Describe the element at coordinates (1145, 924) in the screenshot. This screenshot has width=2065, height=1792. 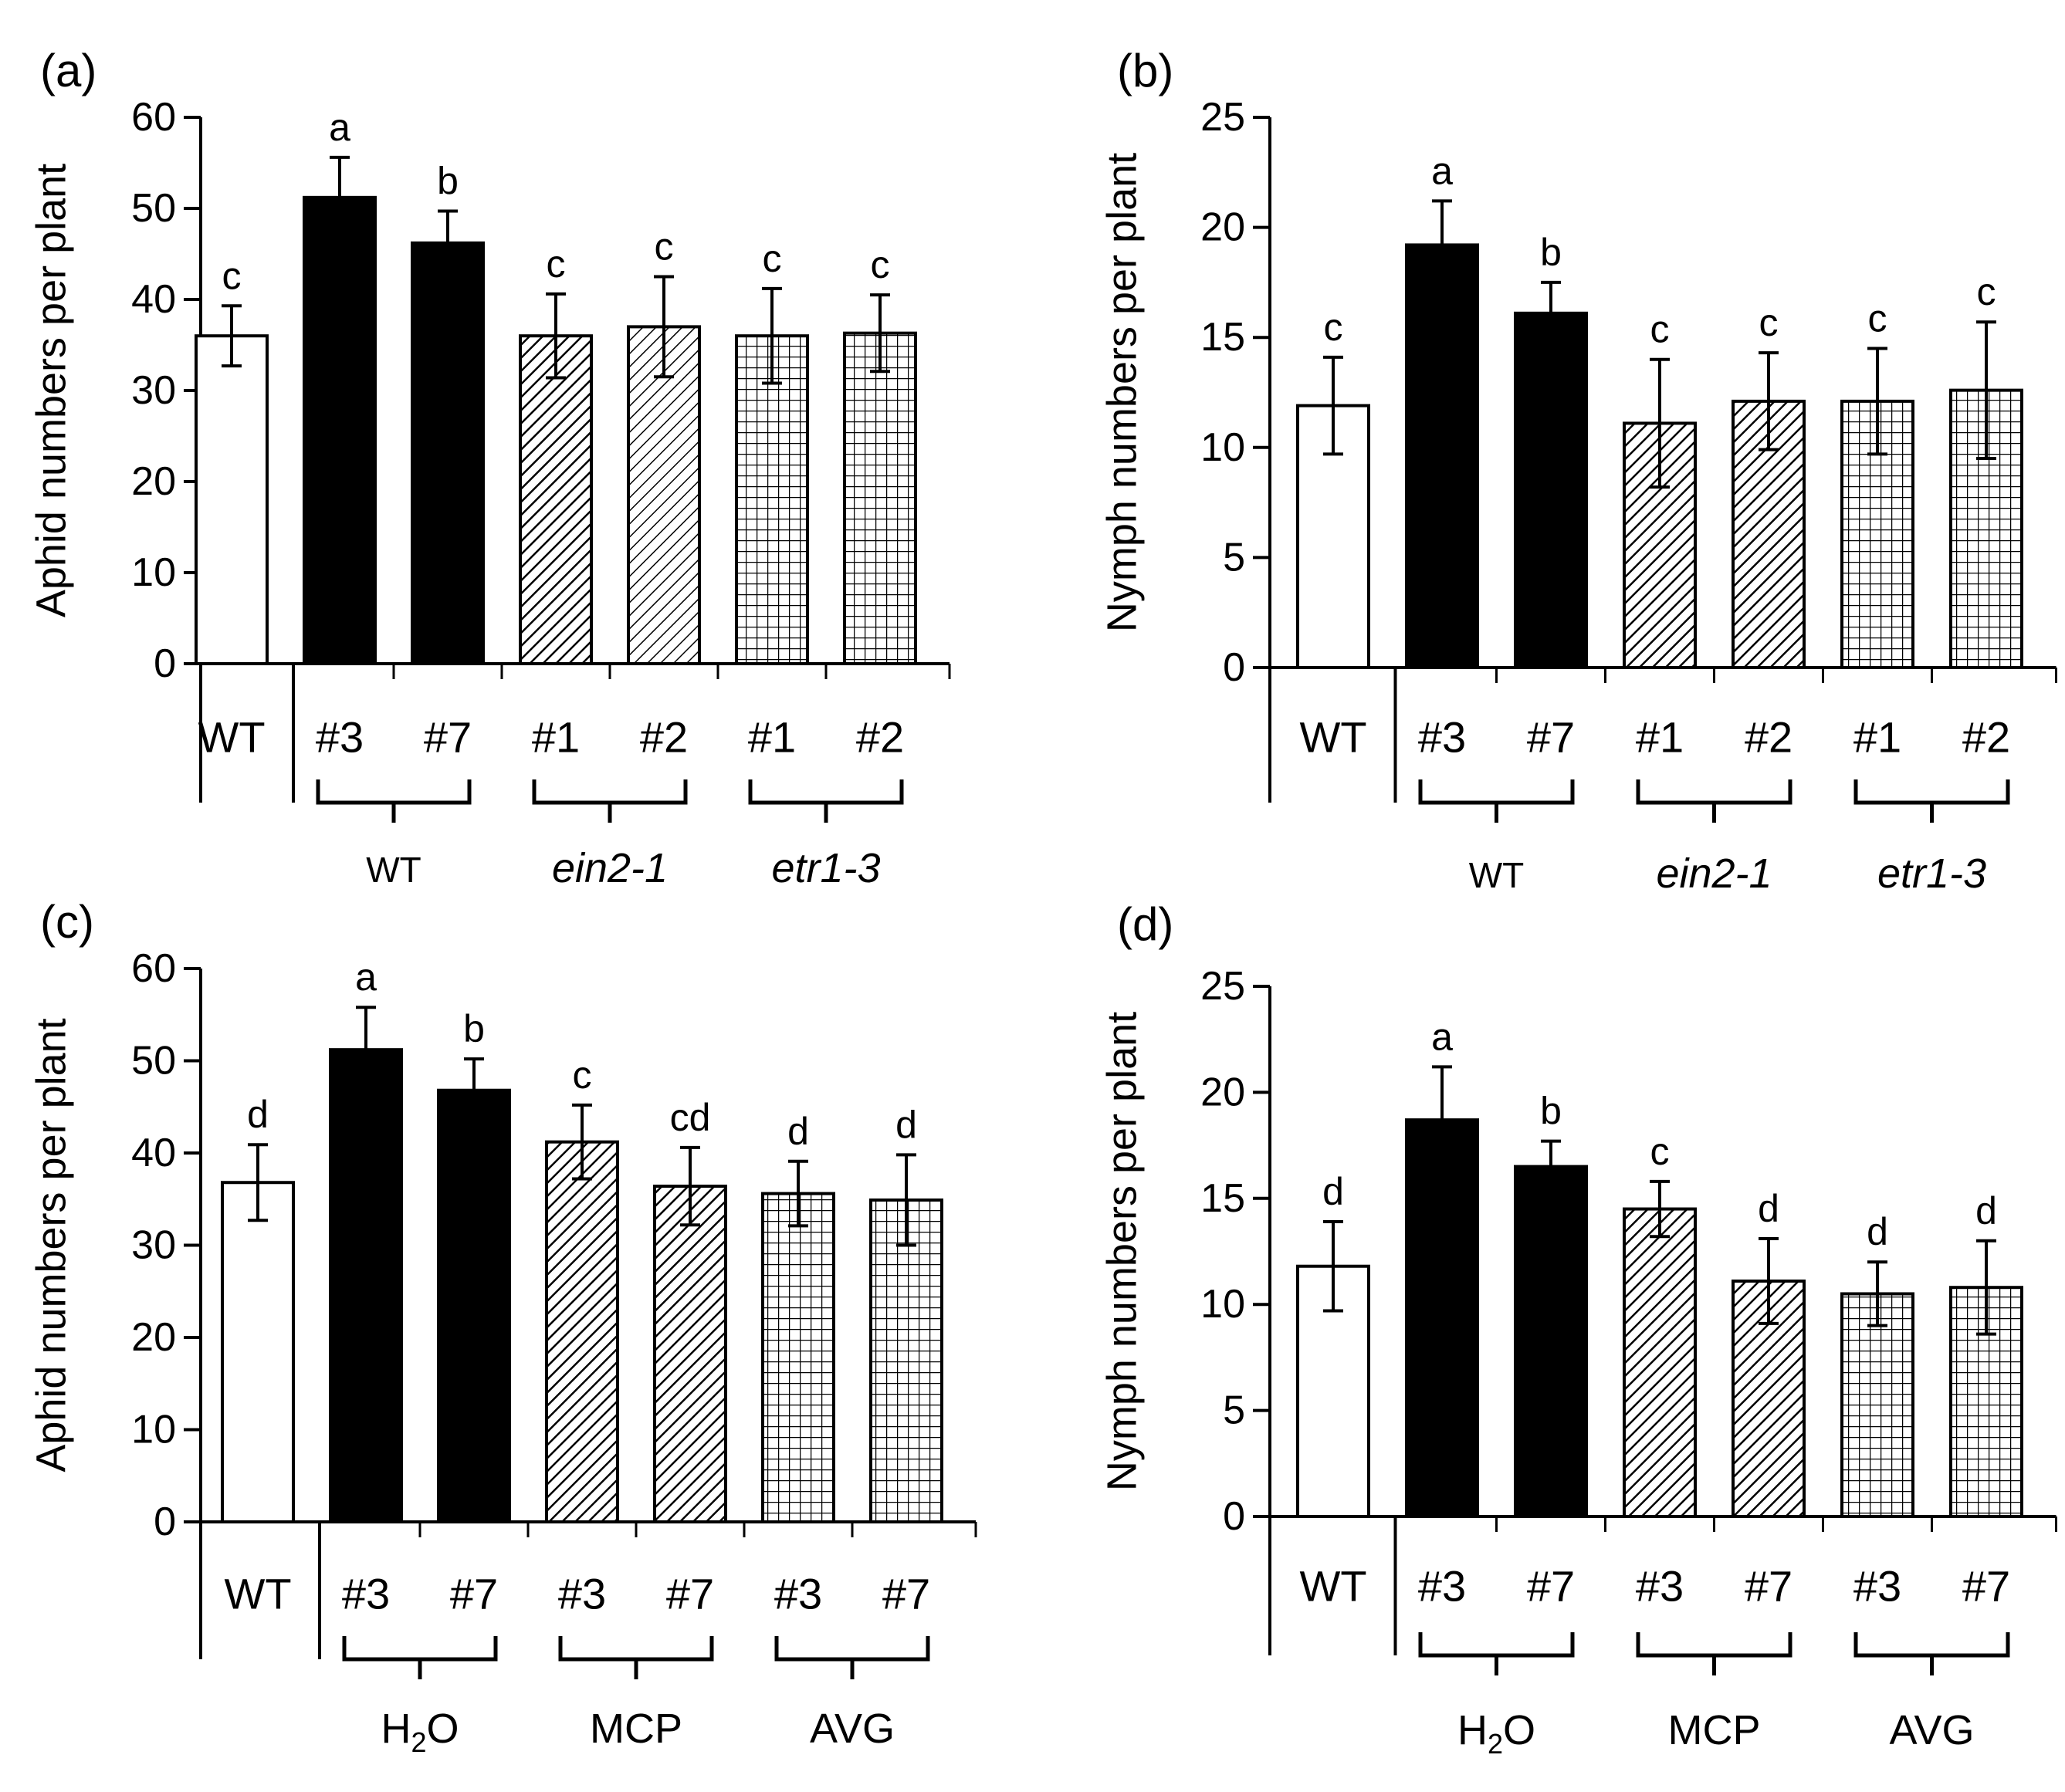
I see `panel-label: (d)` at that location.